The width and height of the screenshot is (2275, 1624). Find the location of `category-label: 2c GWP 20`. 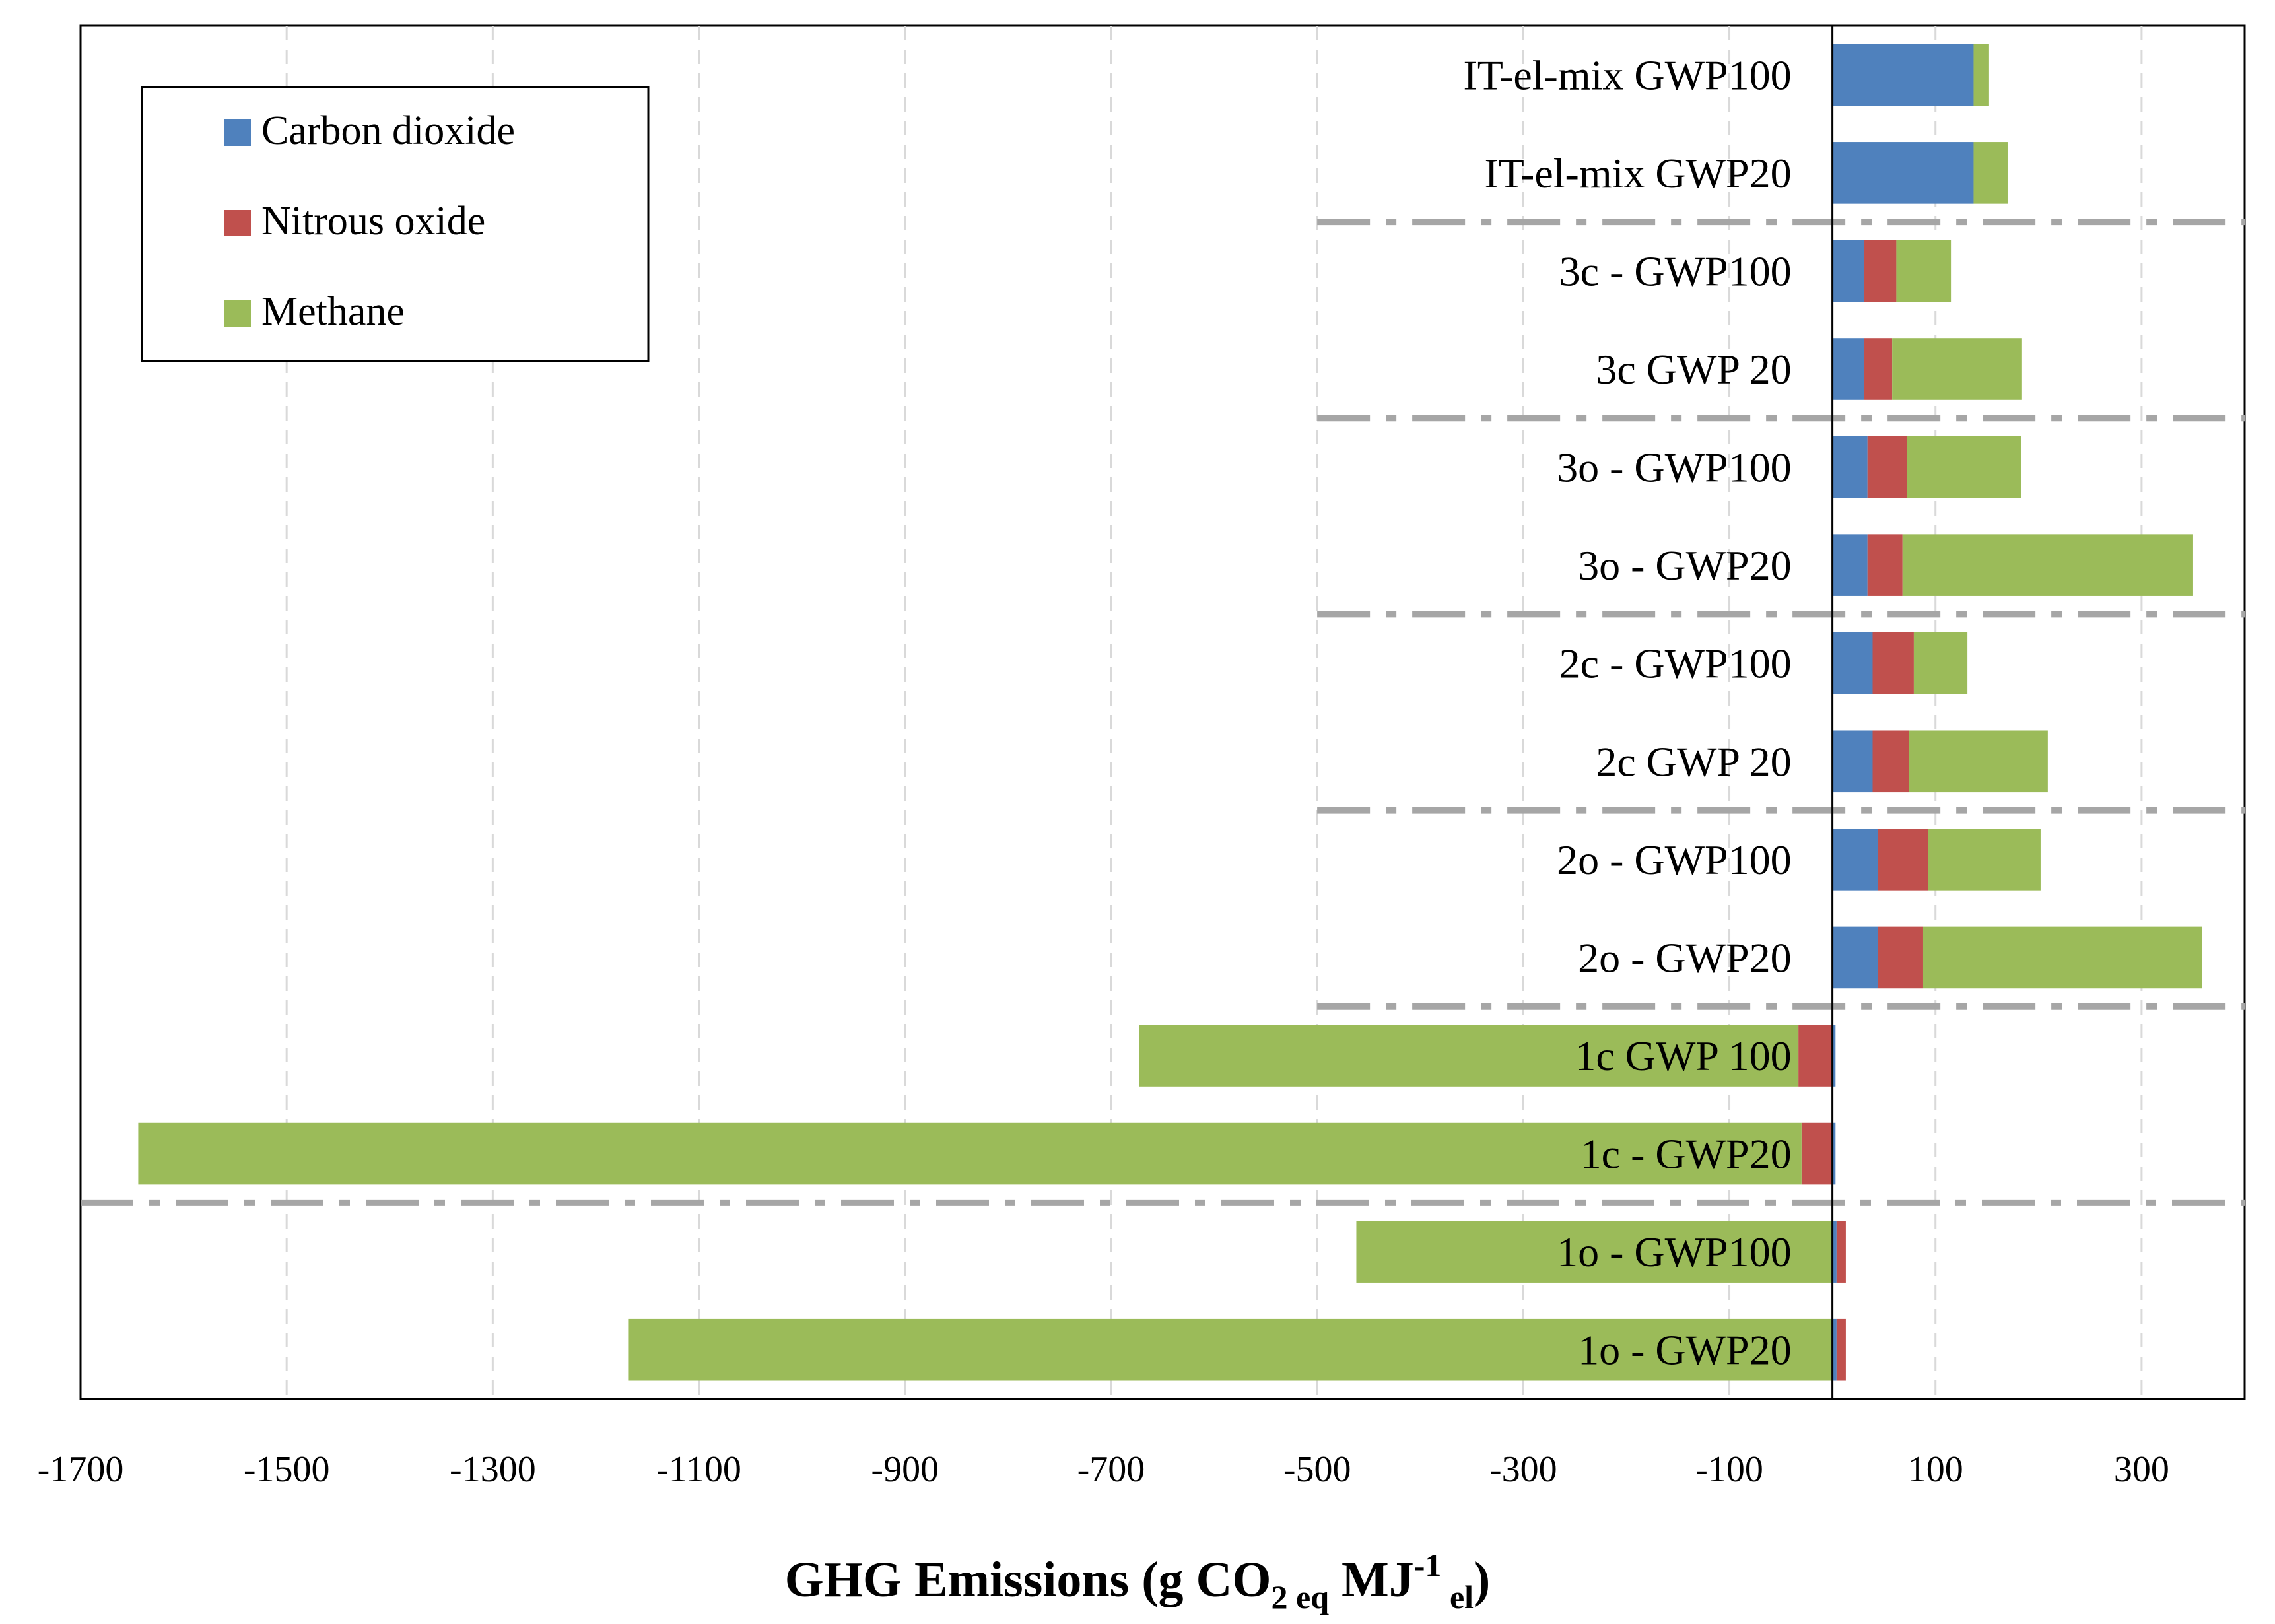

category-label: 2c GWP 20 is located at coordinates (1693, 761).